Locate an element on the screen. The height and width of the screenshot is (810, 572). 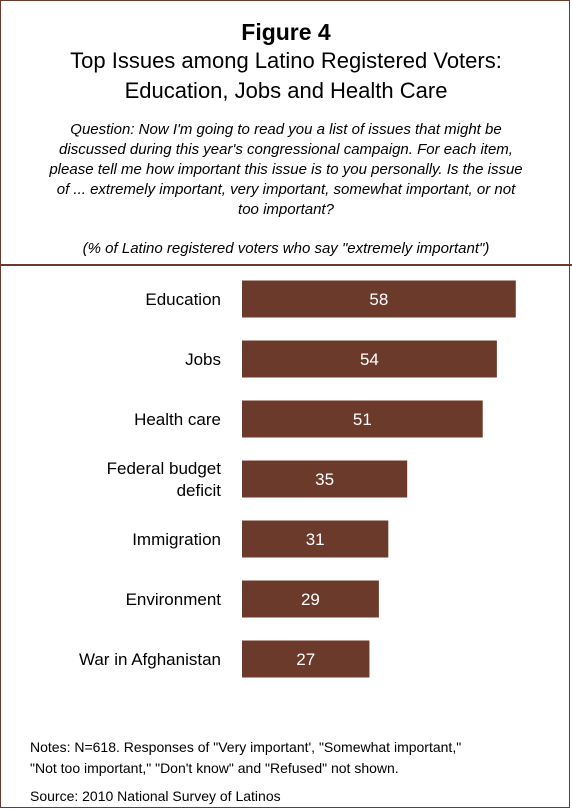
bar-value-label-3: 35 is located at coordinates (324, 479).